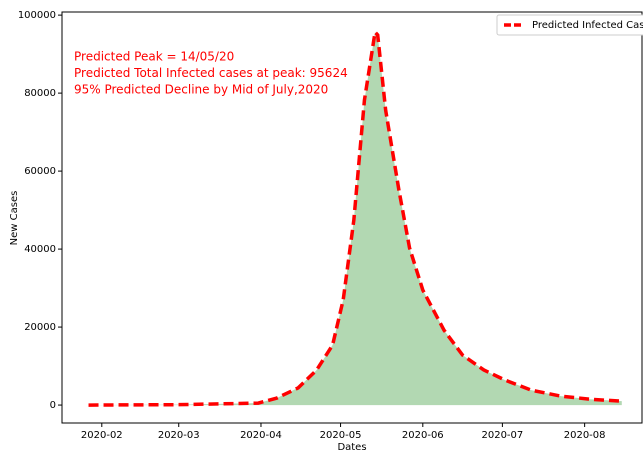  Describe the element at coordinates (341, 435) in the screenshot. I see `x-tick-label: 2020-05` at that location.